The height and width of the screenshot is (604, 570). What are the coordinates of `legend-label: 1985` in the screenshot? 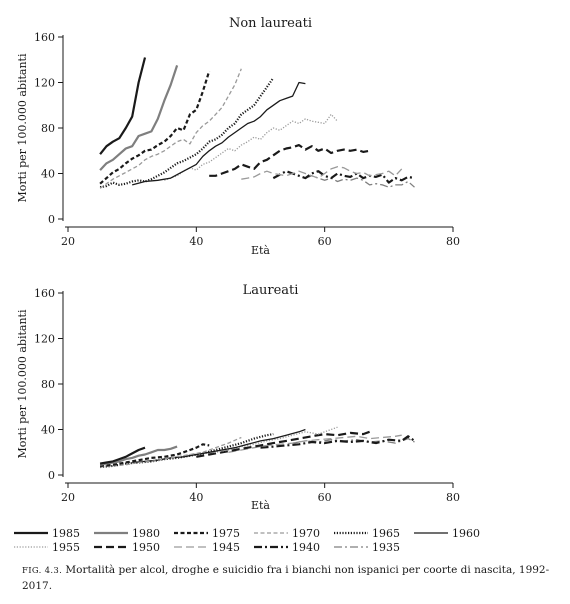 It's located at (66, 533).